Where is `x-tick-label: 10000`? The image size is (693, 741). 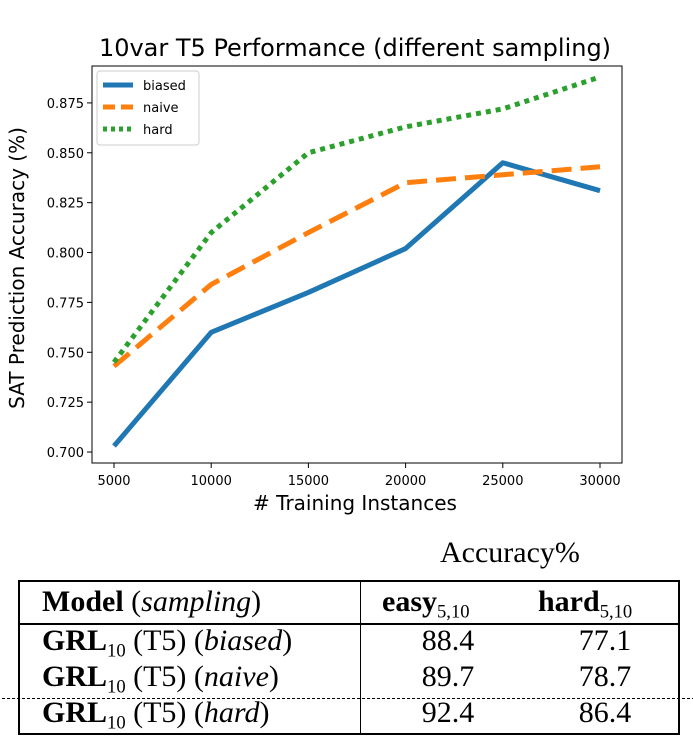
x-tick-label: 10000 is located at coordinates (211, 481).